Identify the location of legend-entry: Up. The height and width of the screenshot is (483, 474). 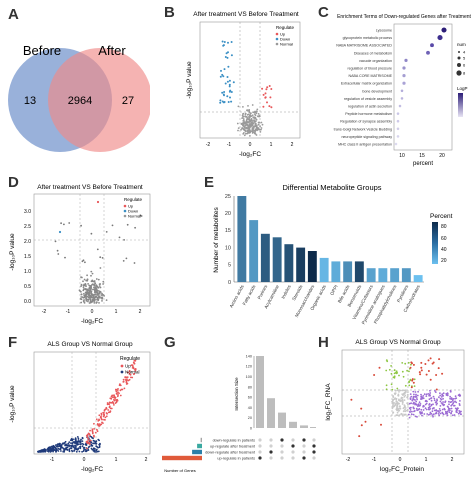
(131, 206).